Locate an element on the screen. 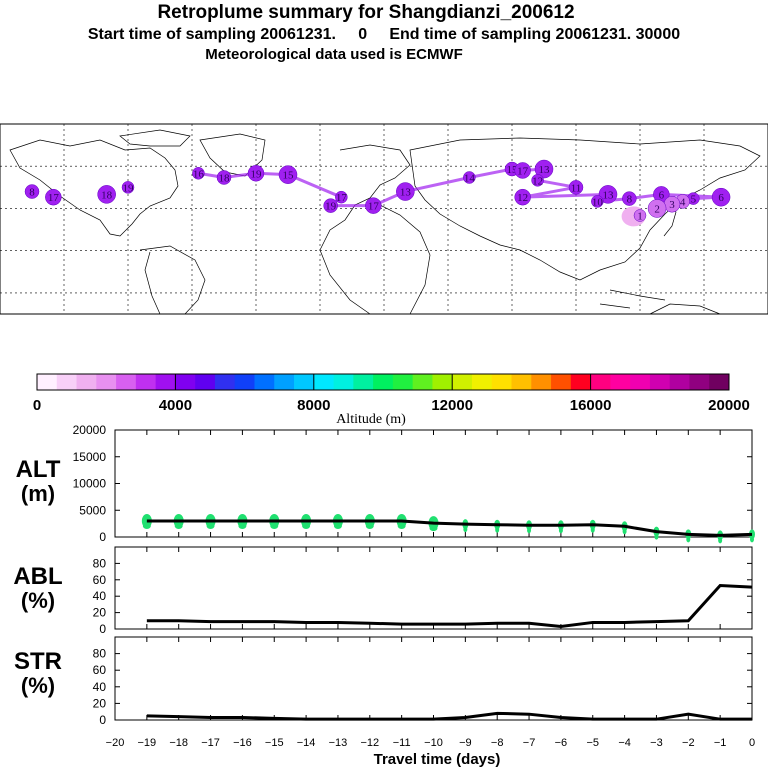  str-panel: 80 60 40 20 0 is located at coordinates (423, 681).